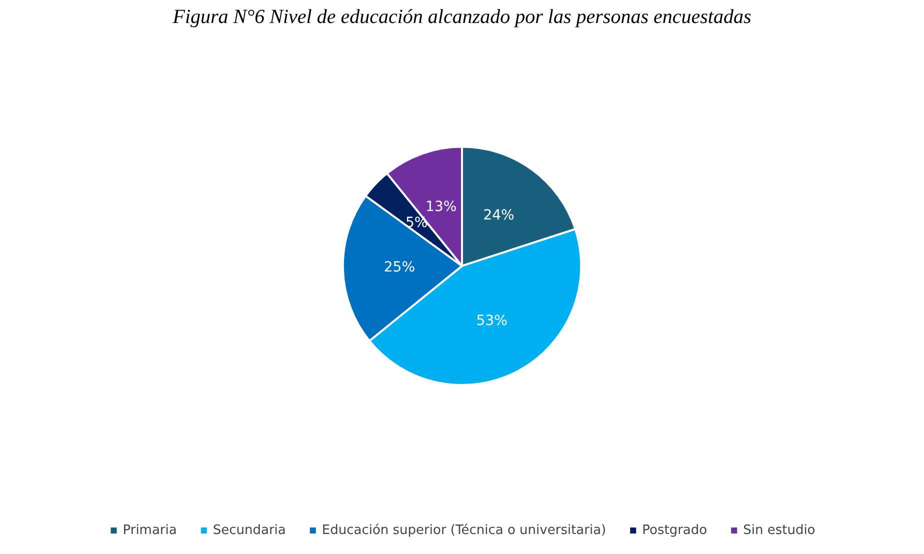 This screenshot has width=924, height=554. Describe the element at coordinates (675, 530) in the screenshot. I see `legend-label: Postgrado` at that location.